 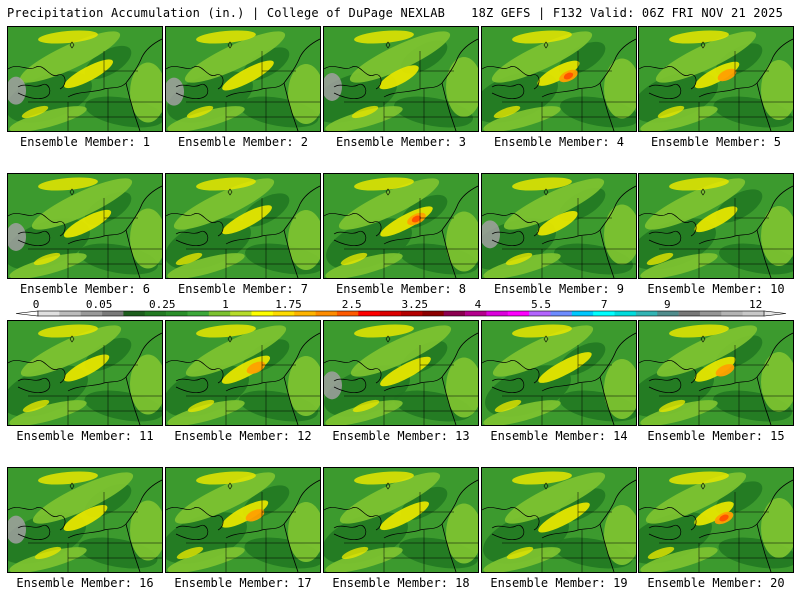 I want to click on member-label: Ensemble Member: 3, so click(x=401, y=142).